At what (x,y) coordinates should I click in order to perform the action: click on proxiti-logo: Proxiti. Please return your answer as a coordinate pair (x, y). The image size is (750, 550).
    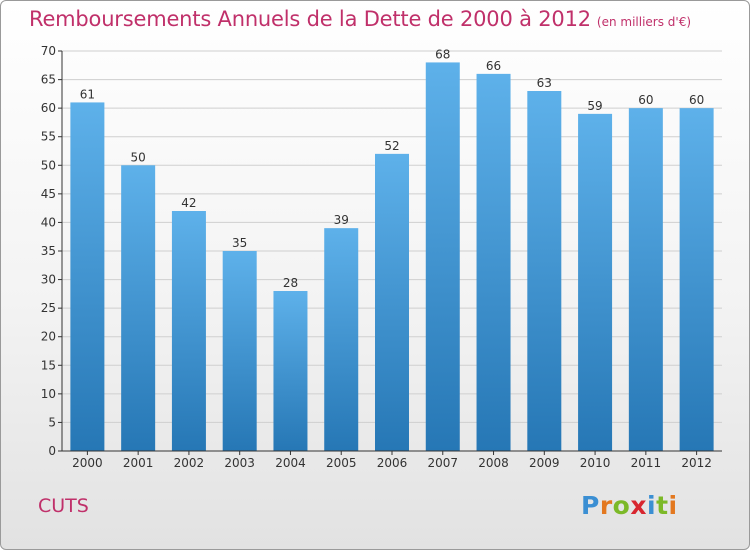
    Looking at the image, I should click on (629, 505).